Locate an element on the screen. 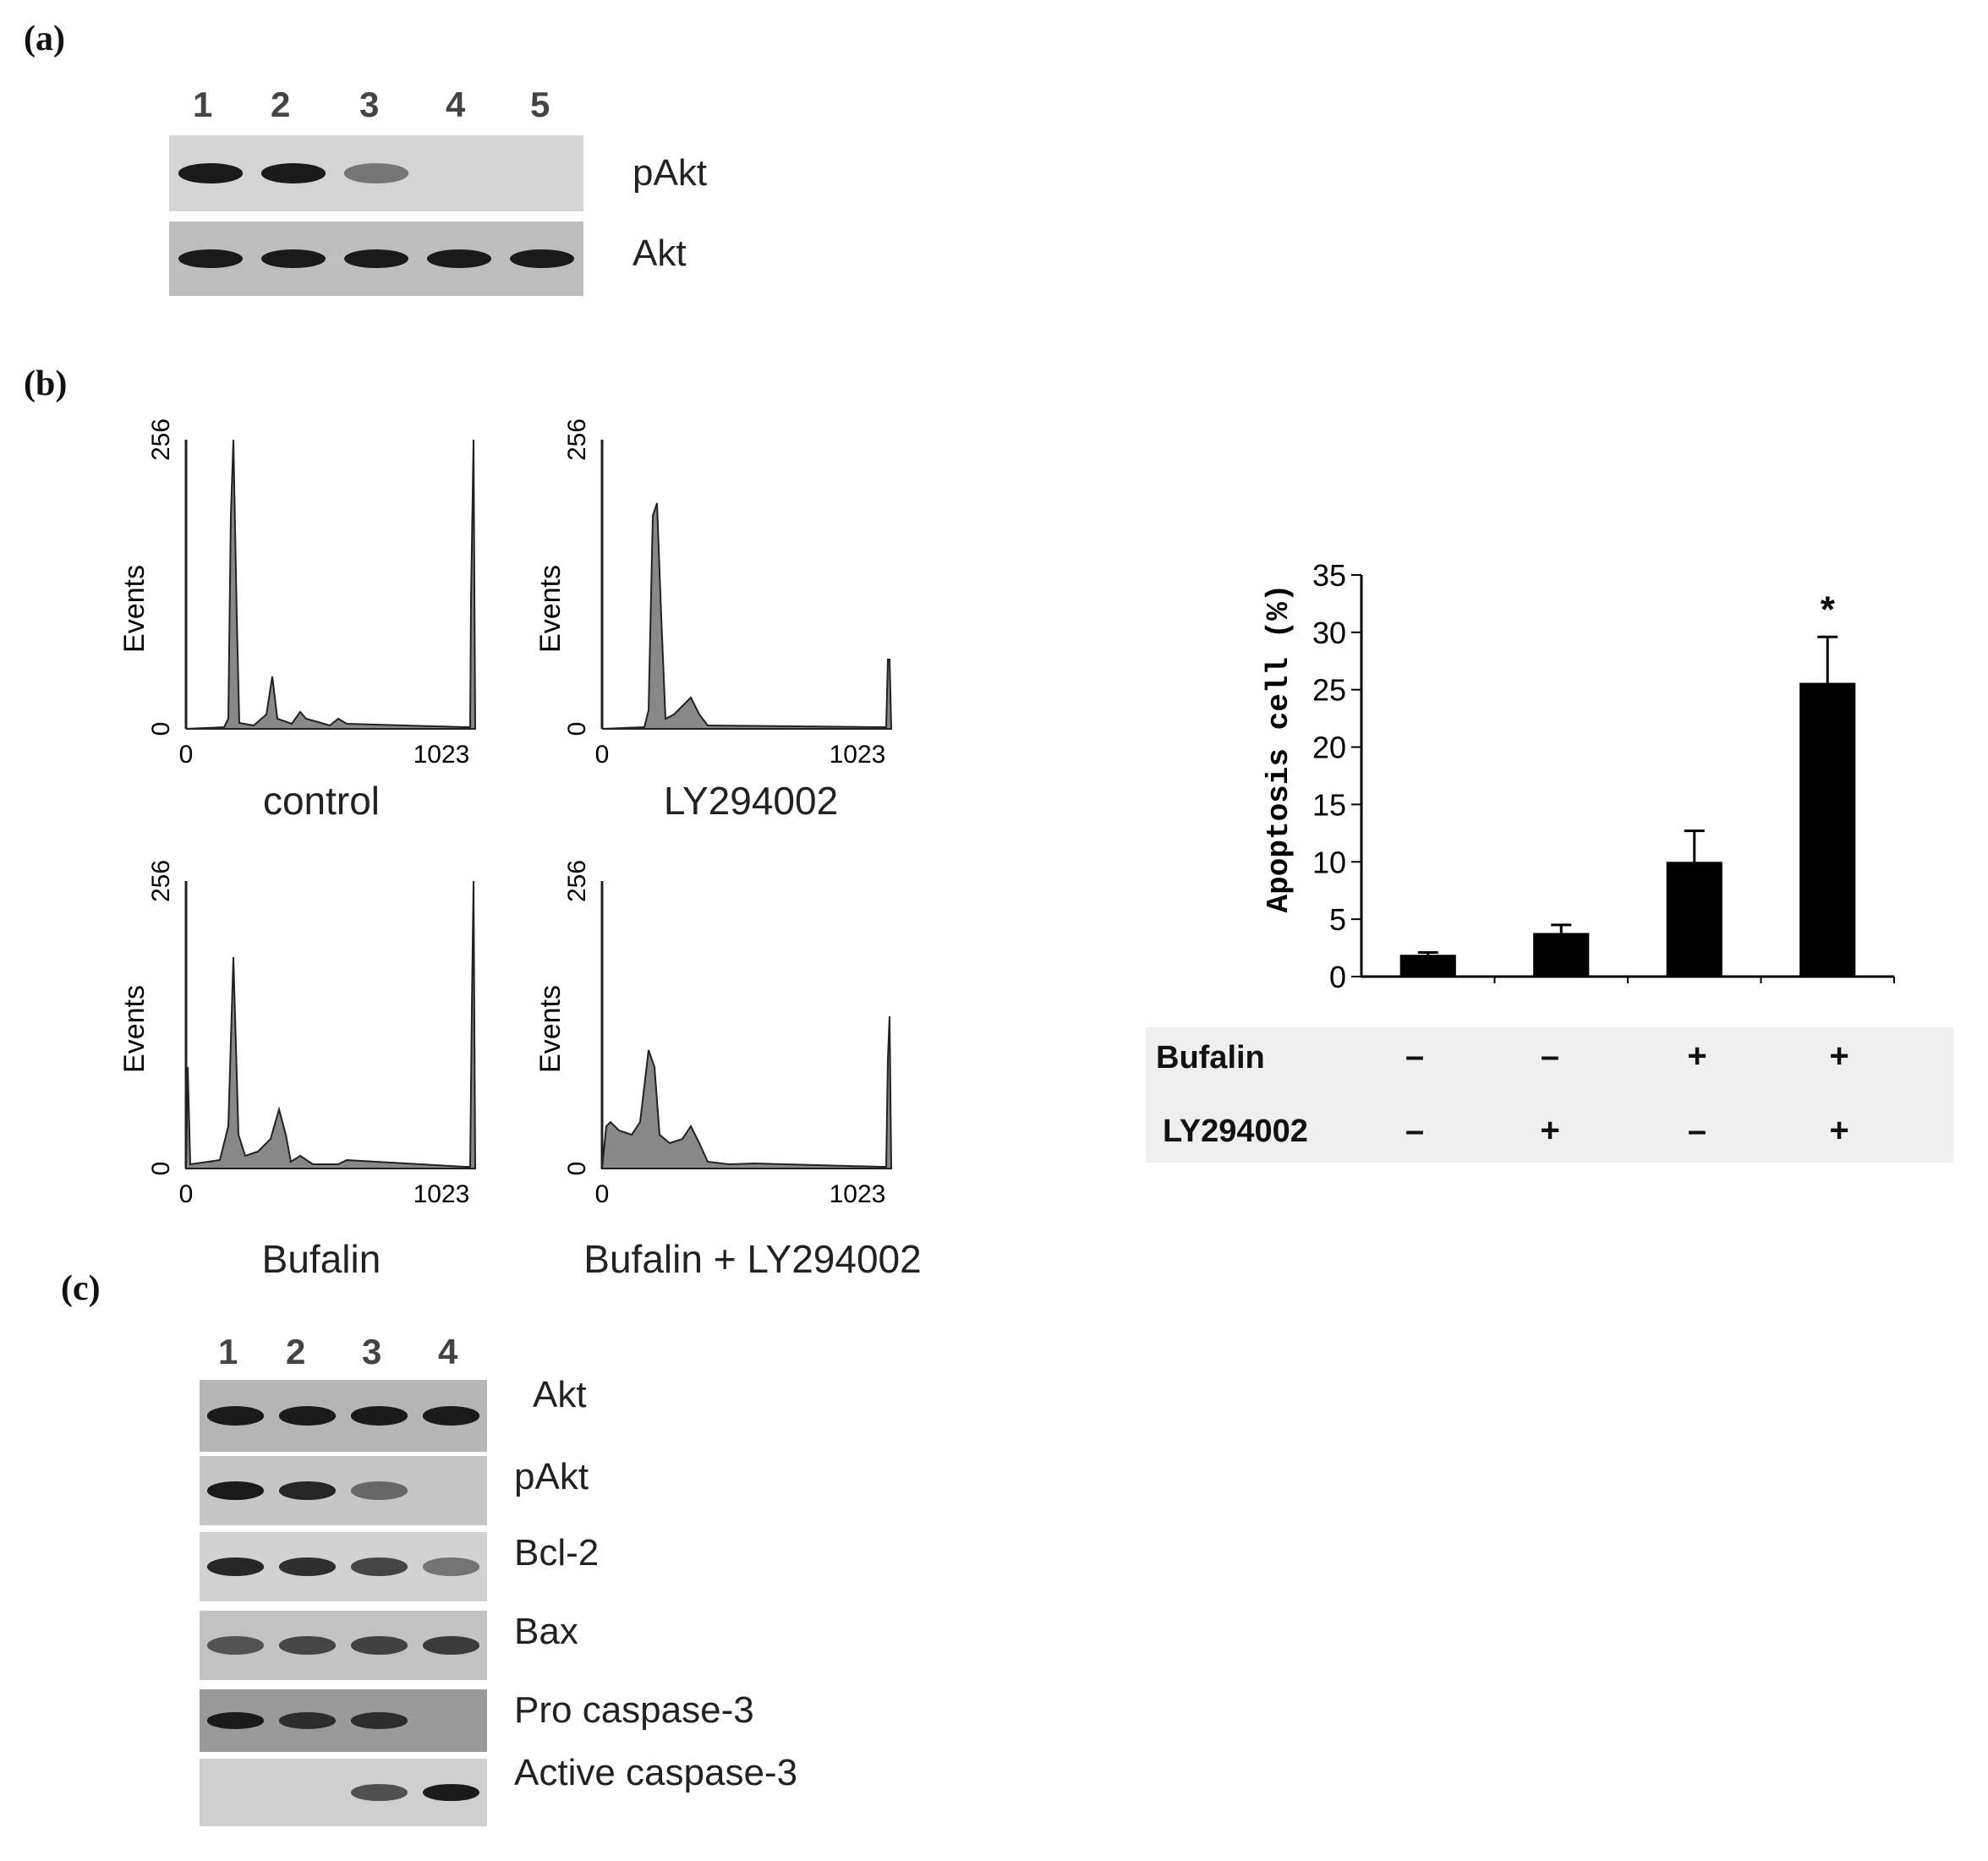 The height and width of the screenshot is (1861, 1988). panel-c-lane-2: 2 is located at coordinates (296, 1351).